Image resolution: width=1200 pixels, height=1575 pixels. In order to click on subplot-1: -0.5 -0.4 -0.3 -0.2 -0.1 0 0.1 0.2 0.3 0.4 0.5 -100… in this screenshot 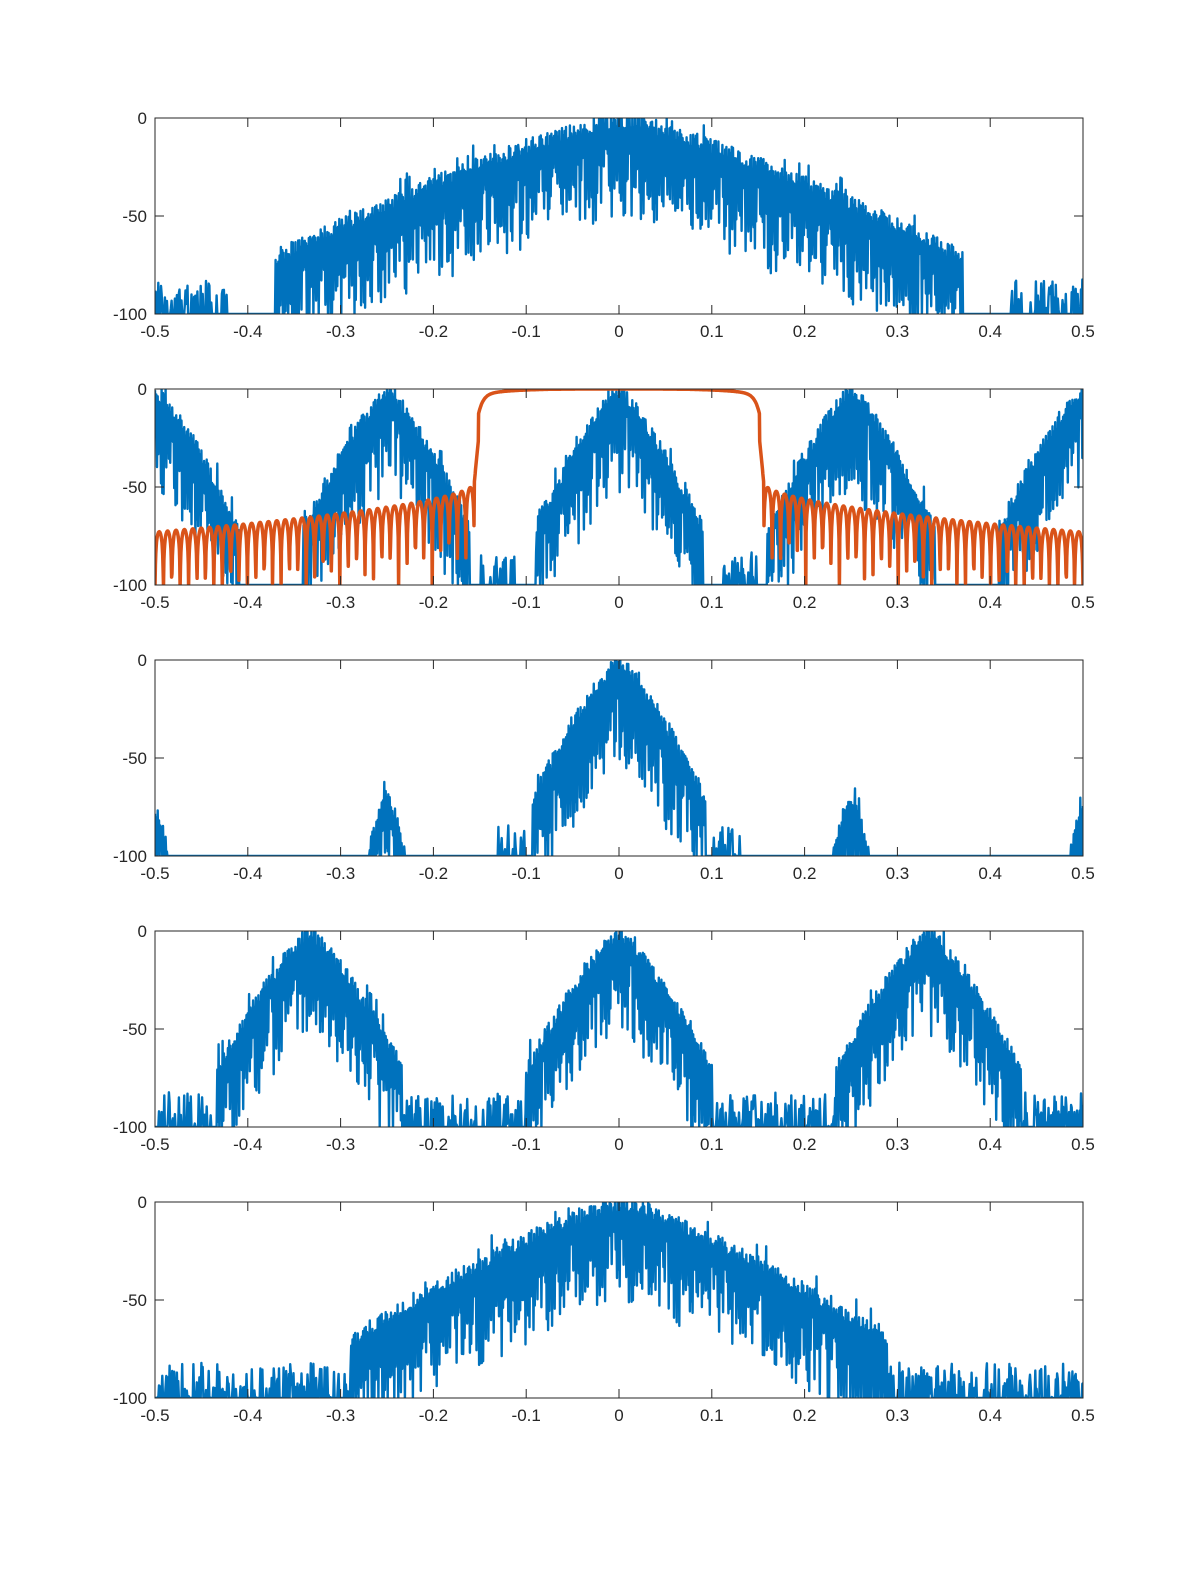, I will do `click(604, 225)`.